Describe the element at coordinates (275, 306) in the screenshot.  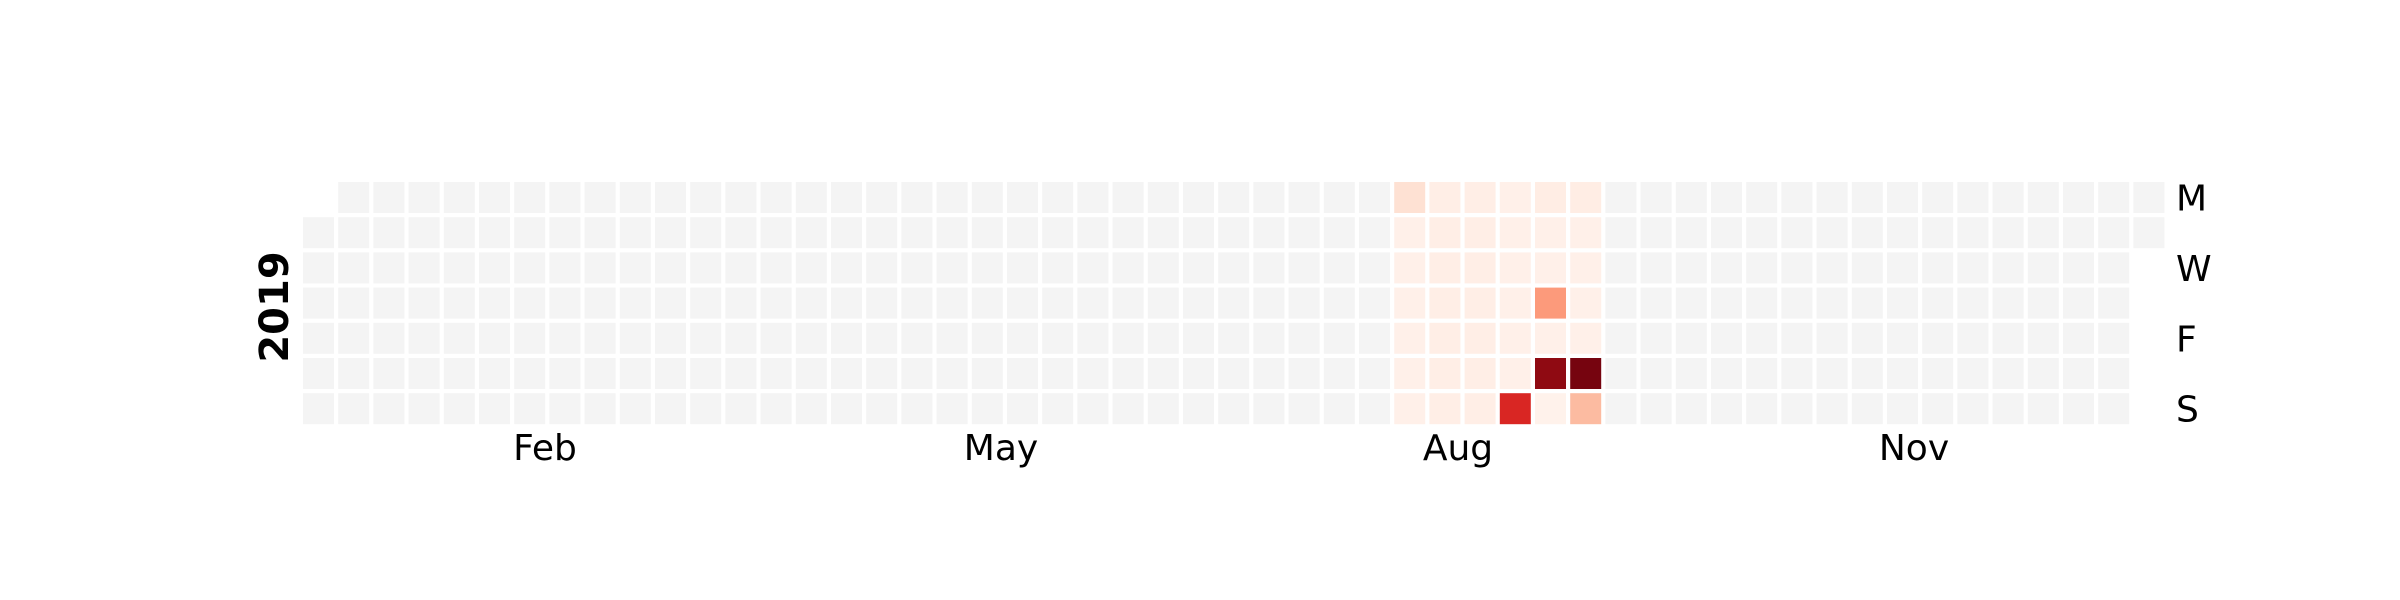
I see `year-label: 2019` at that location.